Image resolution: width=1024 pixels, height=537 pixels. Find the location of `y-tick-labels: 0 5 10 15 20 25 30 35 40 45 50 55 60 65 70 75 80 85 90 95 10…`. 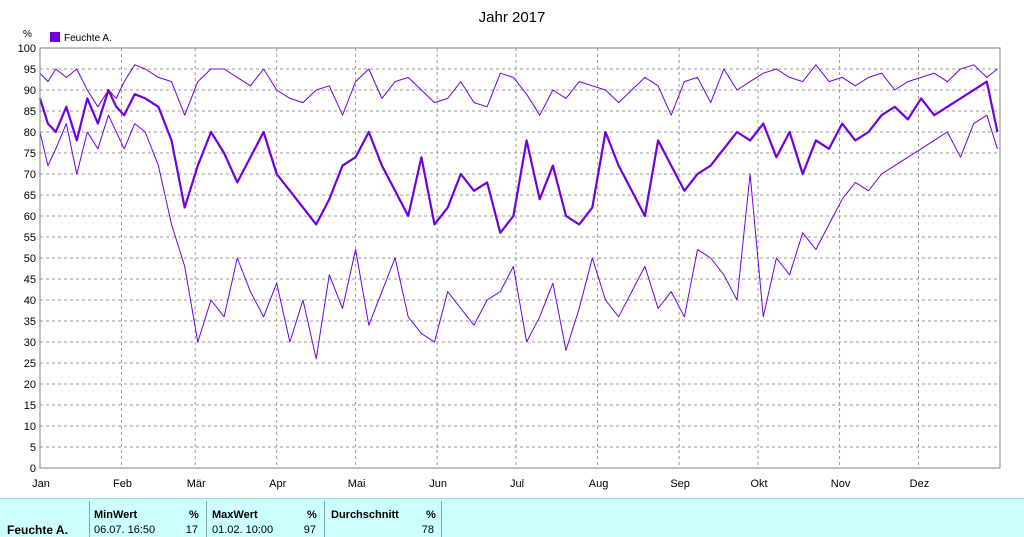

y-tick-labels: 0 5 10 15 20 25 30 35 40 45 50 55 60 65 70 75 80 85 90 95 10… is located at coordinates (27, 259).